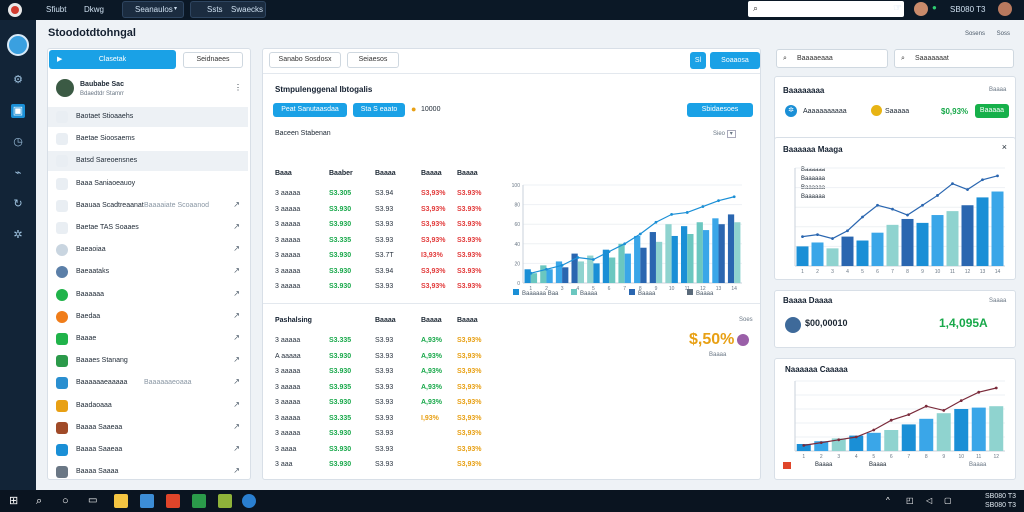  I want to click on user-avatar, so click(65, 88).